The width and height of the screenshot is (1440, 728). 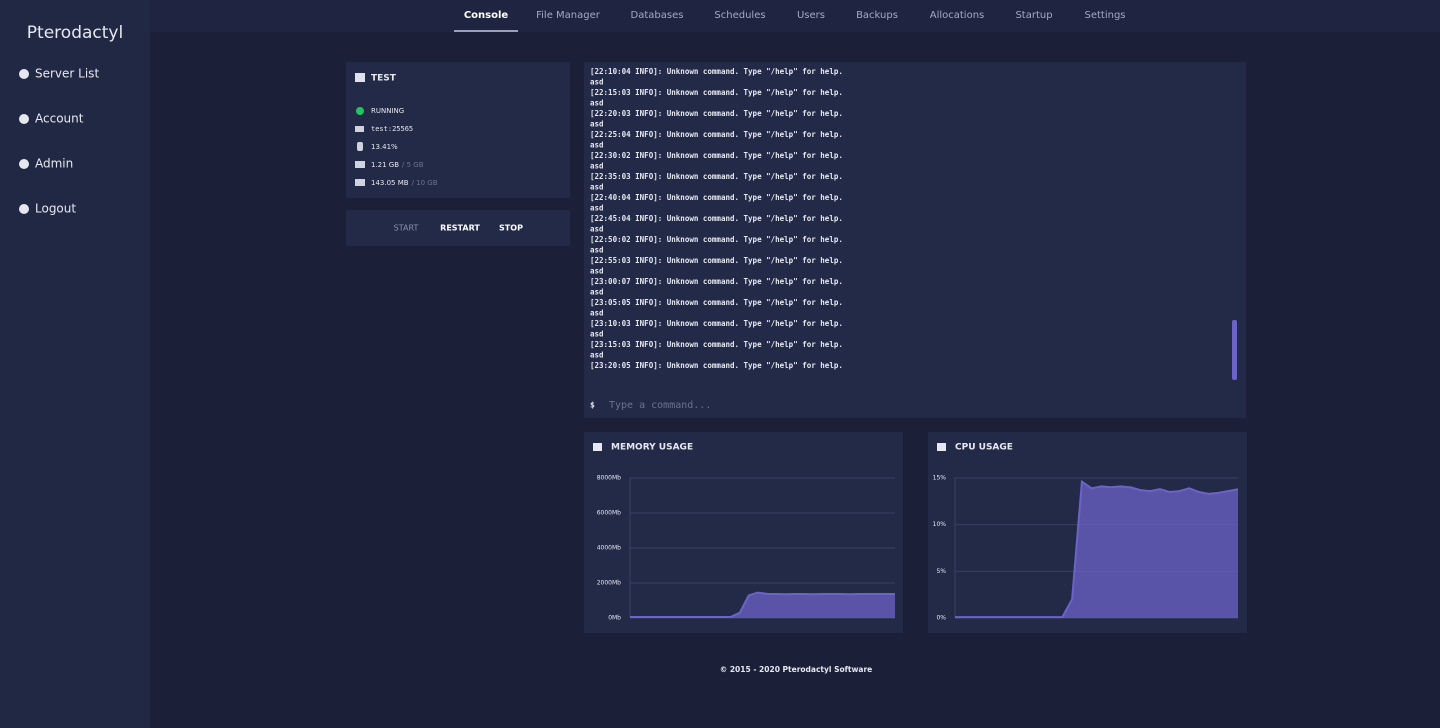 What do you see at coordinates (652, 448) in the screenshot?
I see `chart-title: MEMORY USAGE` at bounding box center [652, 448].